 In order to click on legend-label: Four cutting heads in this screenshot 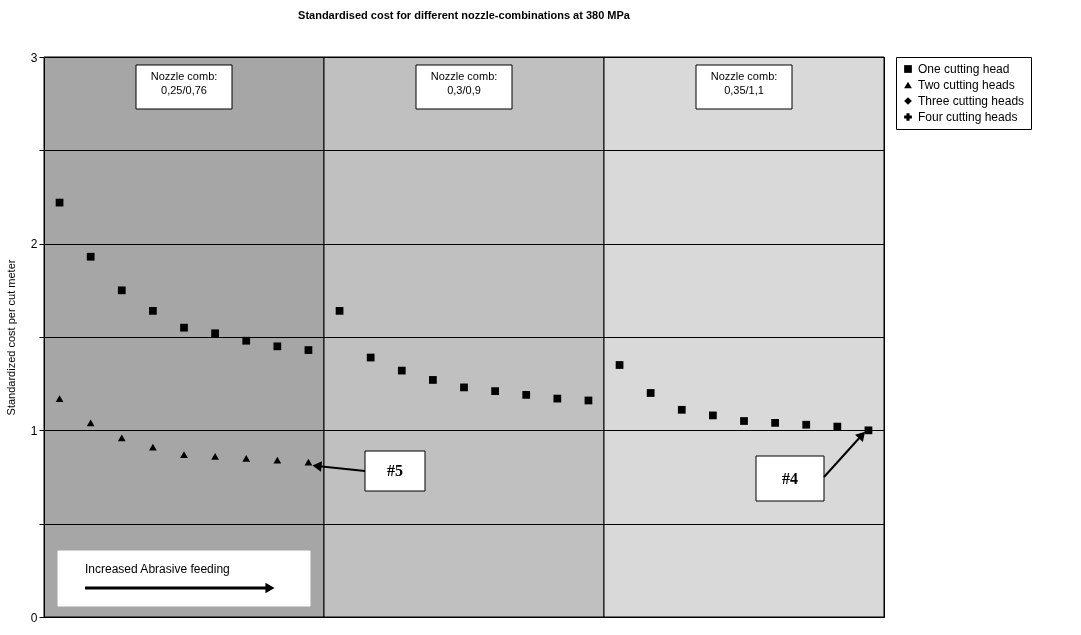, I will do `click(968, 117)`.